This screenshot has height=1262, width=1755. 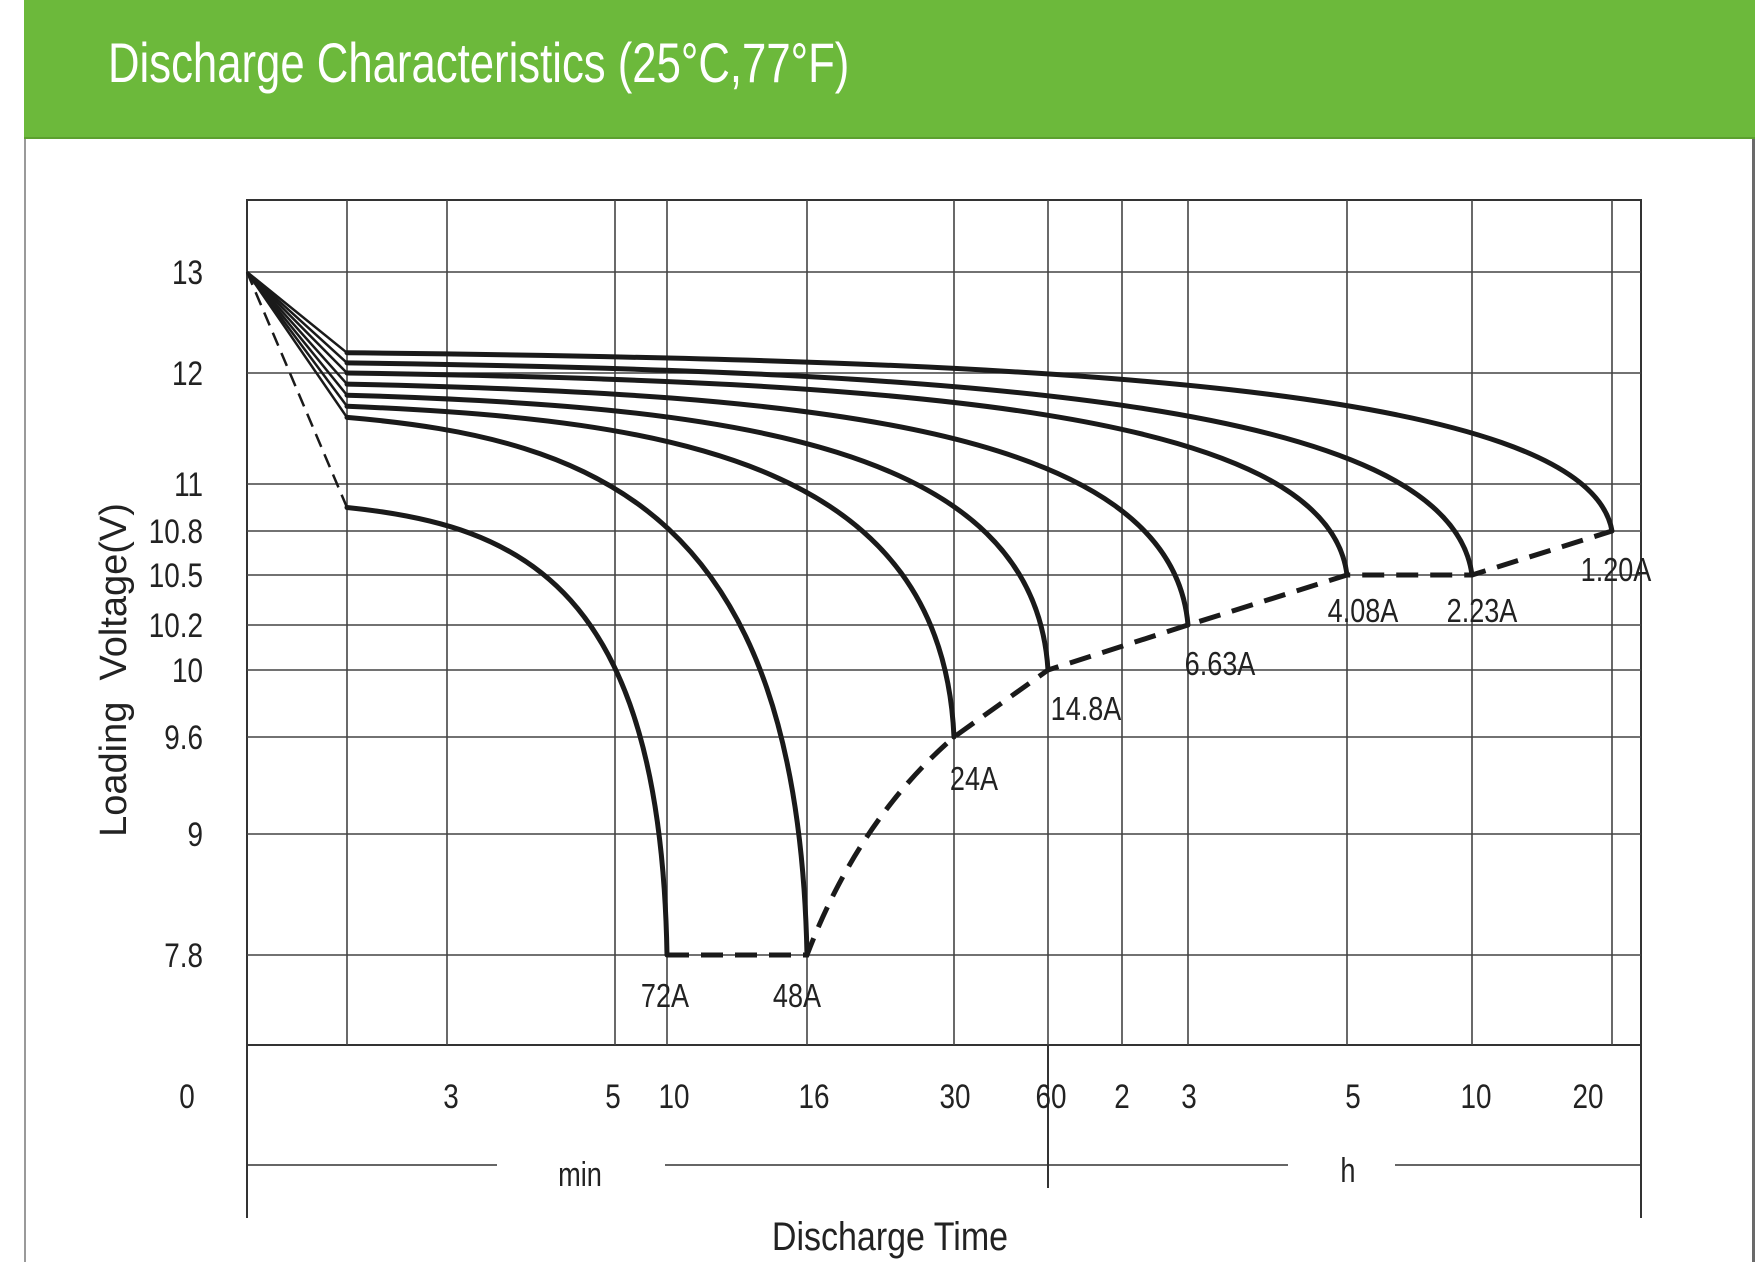 What do you see at coordinates (196, 834) in the screenshot?
I see `y-tick-label: 9` at bounding box center [196, 834].